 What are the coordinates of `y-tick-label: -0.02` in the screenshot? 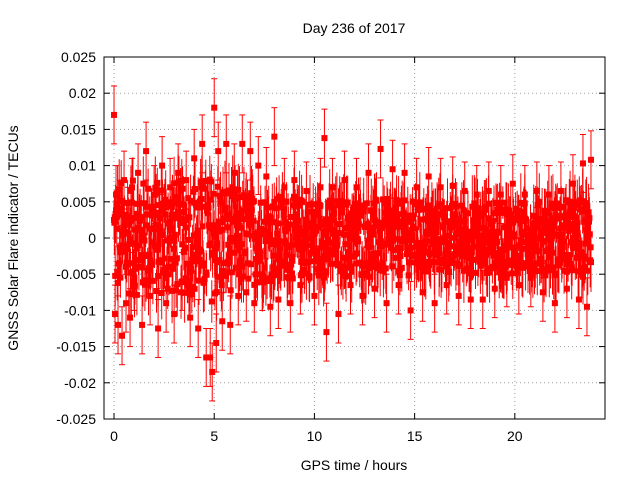 It's located at (80, 383).